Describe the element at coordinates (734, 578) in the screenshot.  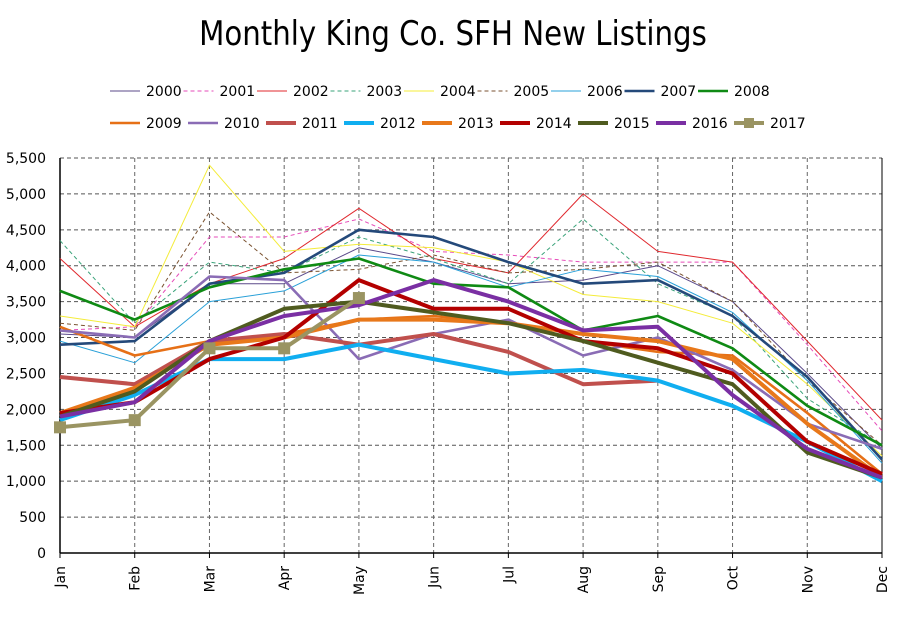
I see `x-tick-label: Oct` at that location.